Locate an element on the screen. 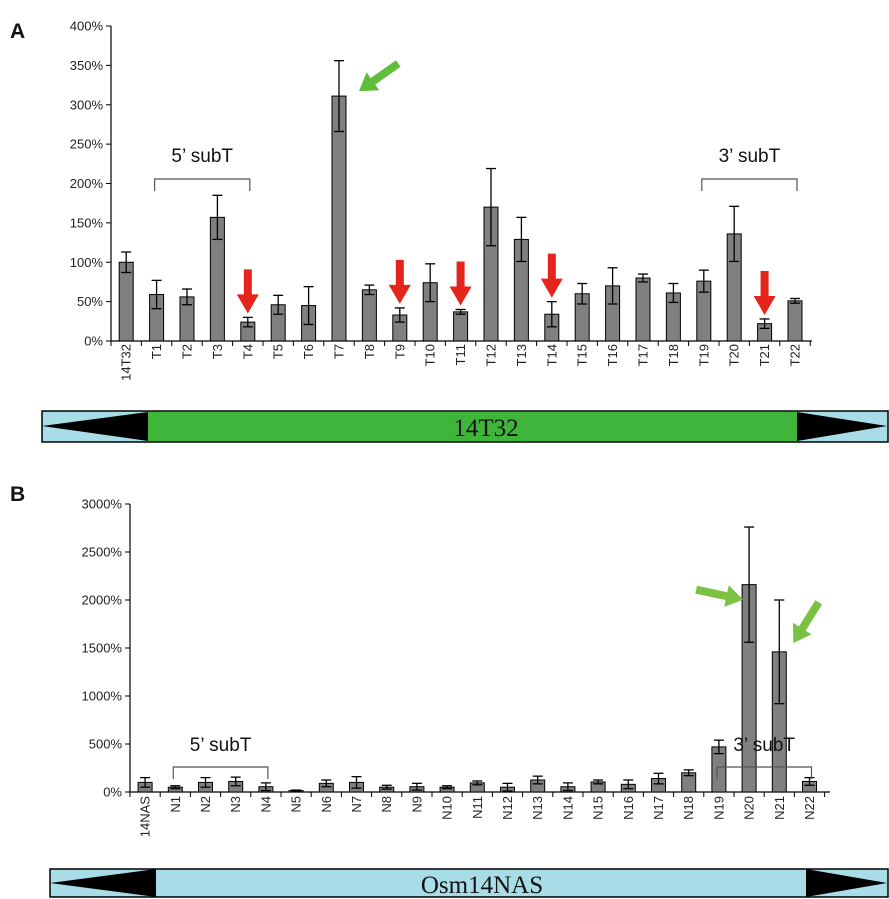  panel-letter-a: A is located at coordinates (17, 31).